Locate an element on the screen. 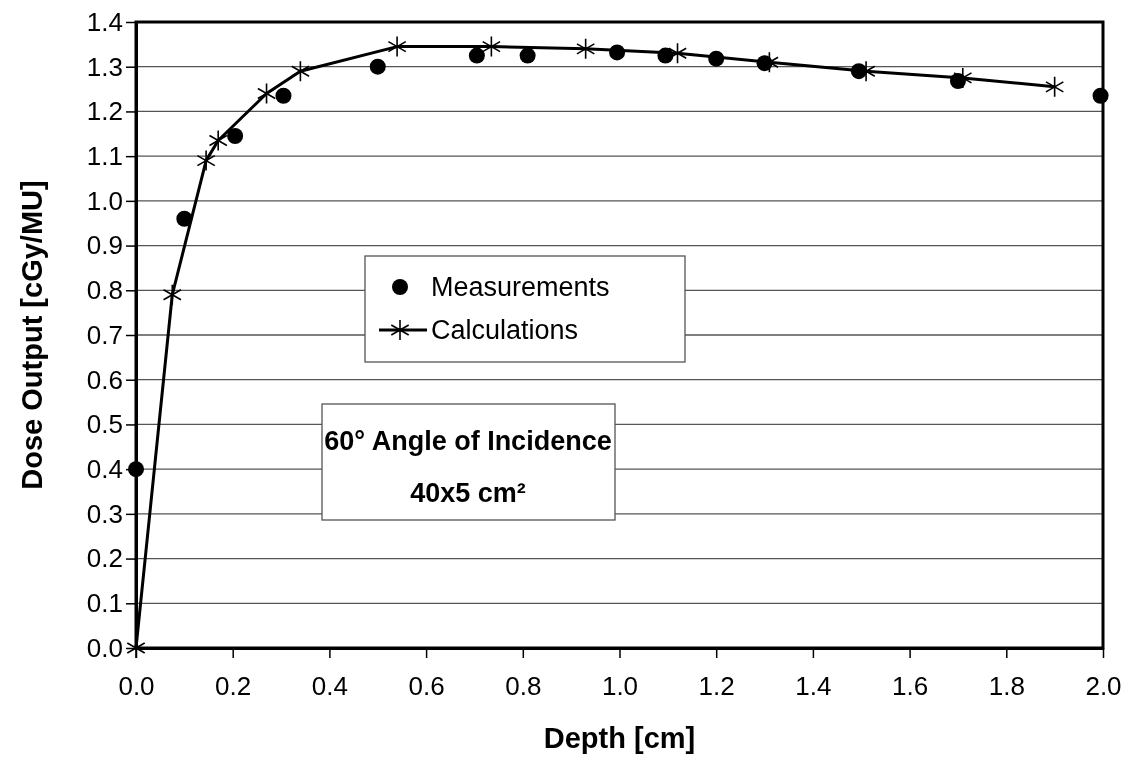 The width and height of the screenshot is (1134, 757). y-tick-label: 1.2 is located at coordinates (104, 111).